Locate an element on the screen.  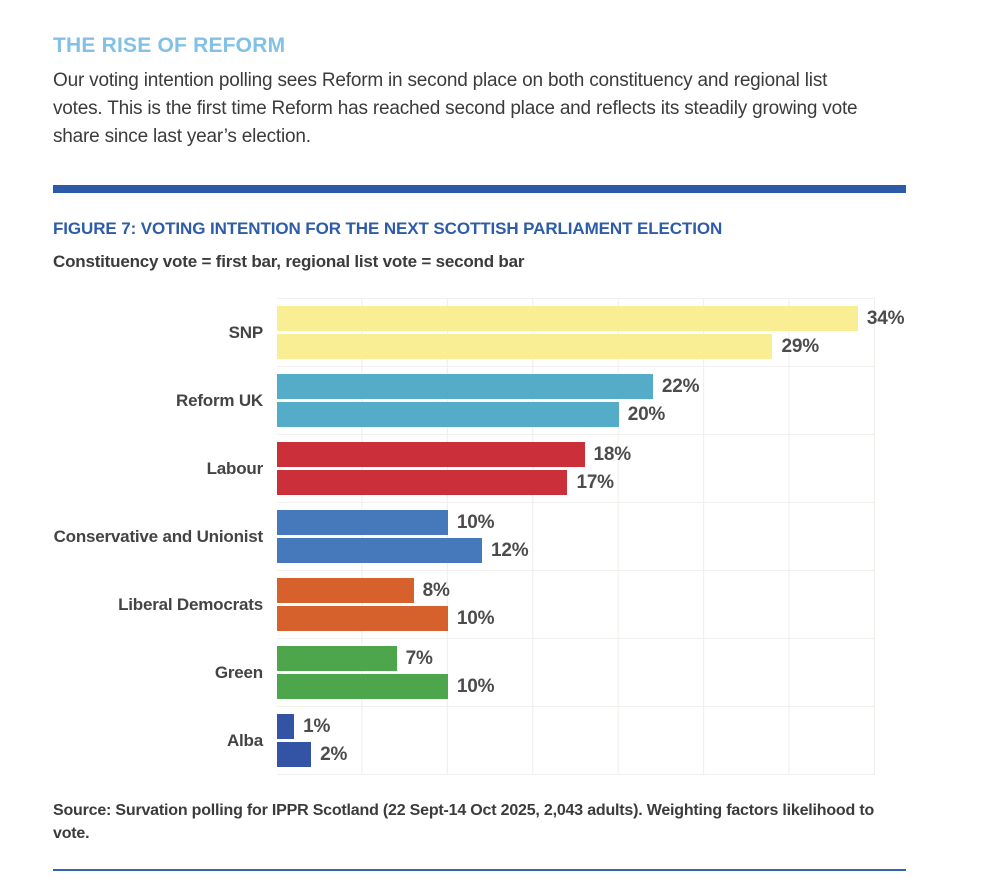
plot-area: 10% 12% is located at coordinates (576, 537).